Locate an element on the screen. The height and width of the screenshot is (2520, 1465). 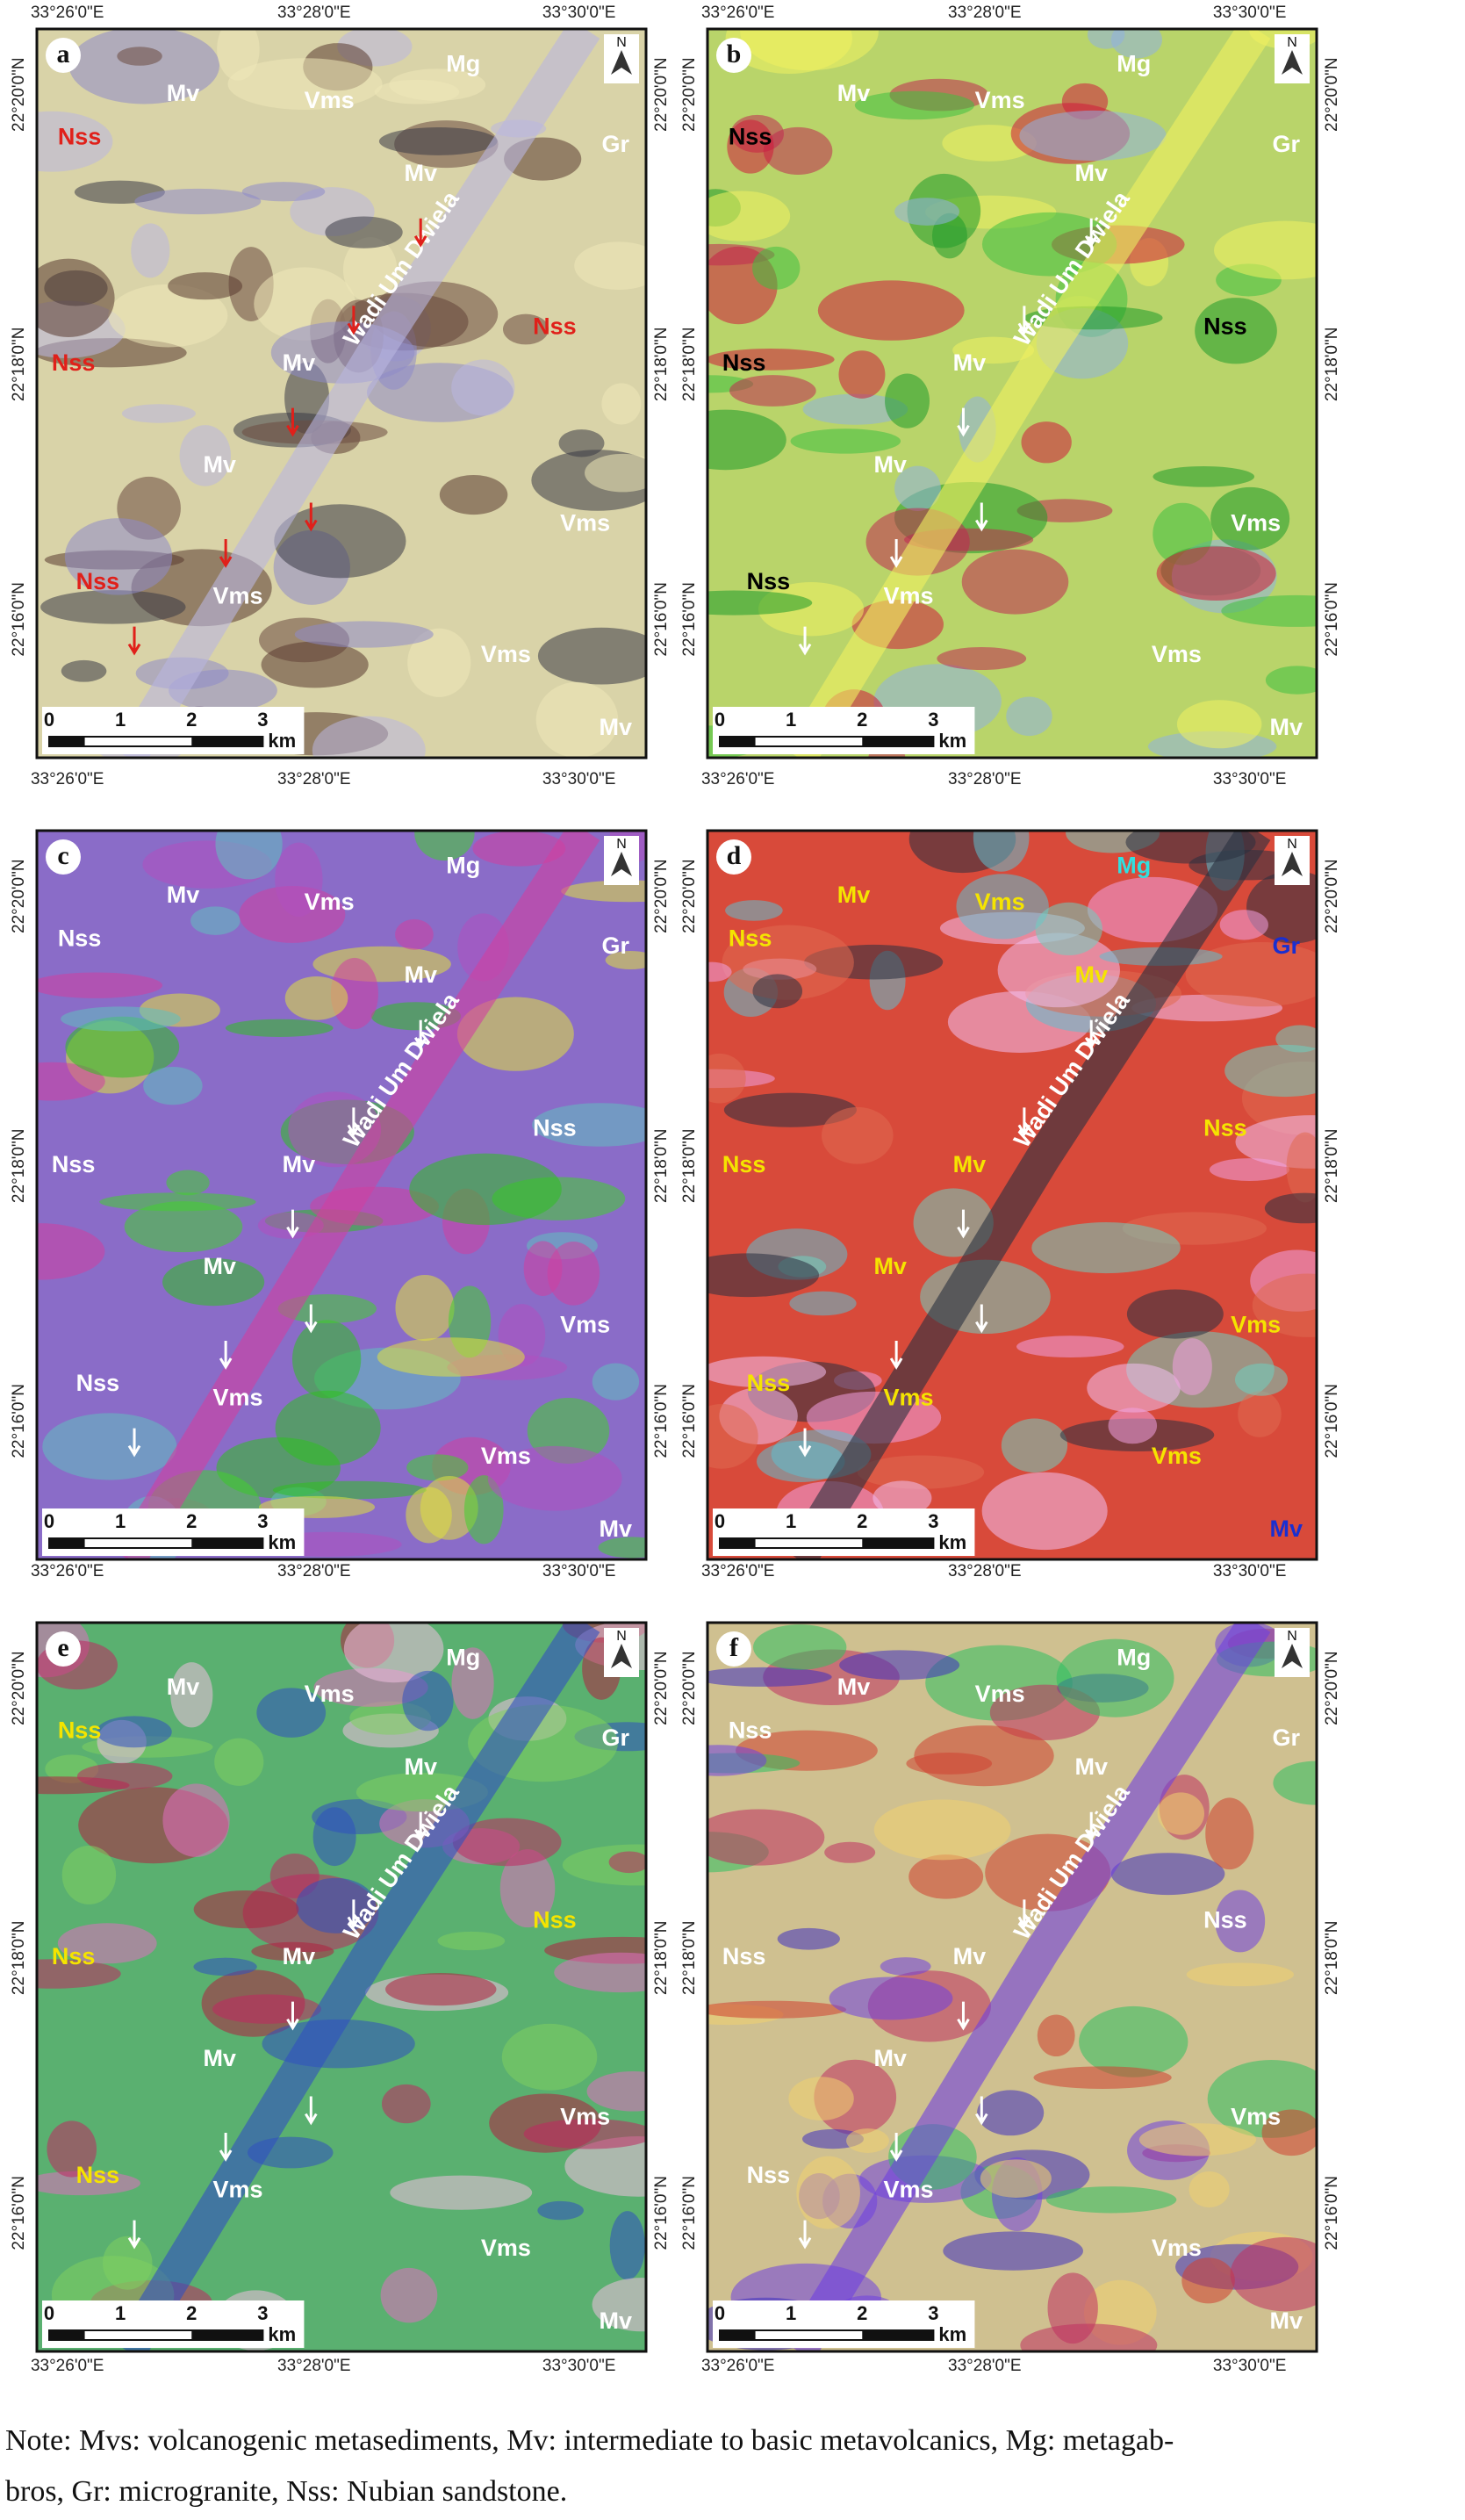
scale-tick-label: 2 is located at coordinates (191, 720).